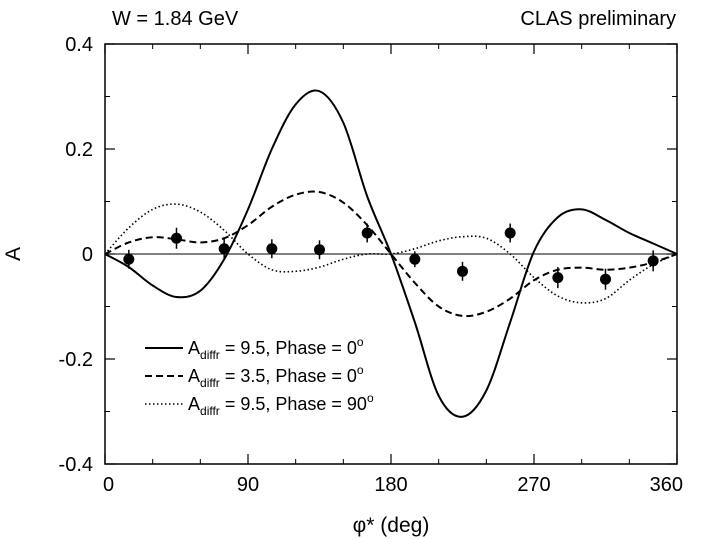  Describe the element at coordinates (391, 525) in the screenshot. I see `x-axis-label: φ* (deg)` at that location.